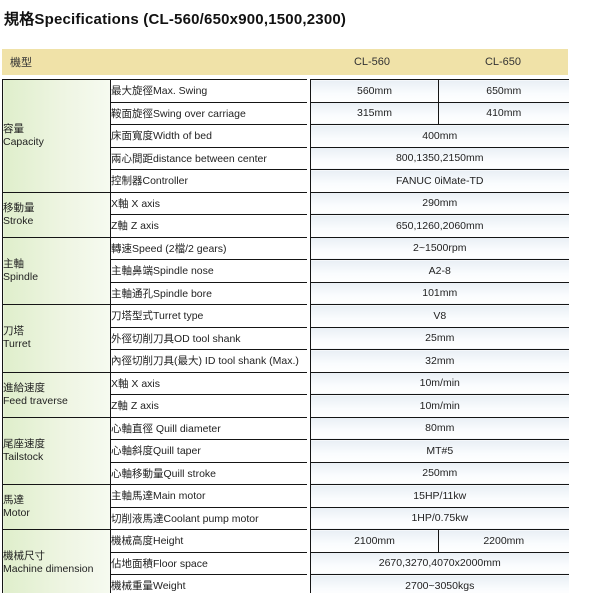 Image resolution: width=600 pixels, height=593 pixels. Describe the element at coordinates (208, 496) in the screenshot. I see `spec-label-cell: 主軸馬達Main motor` at that location.